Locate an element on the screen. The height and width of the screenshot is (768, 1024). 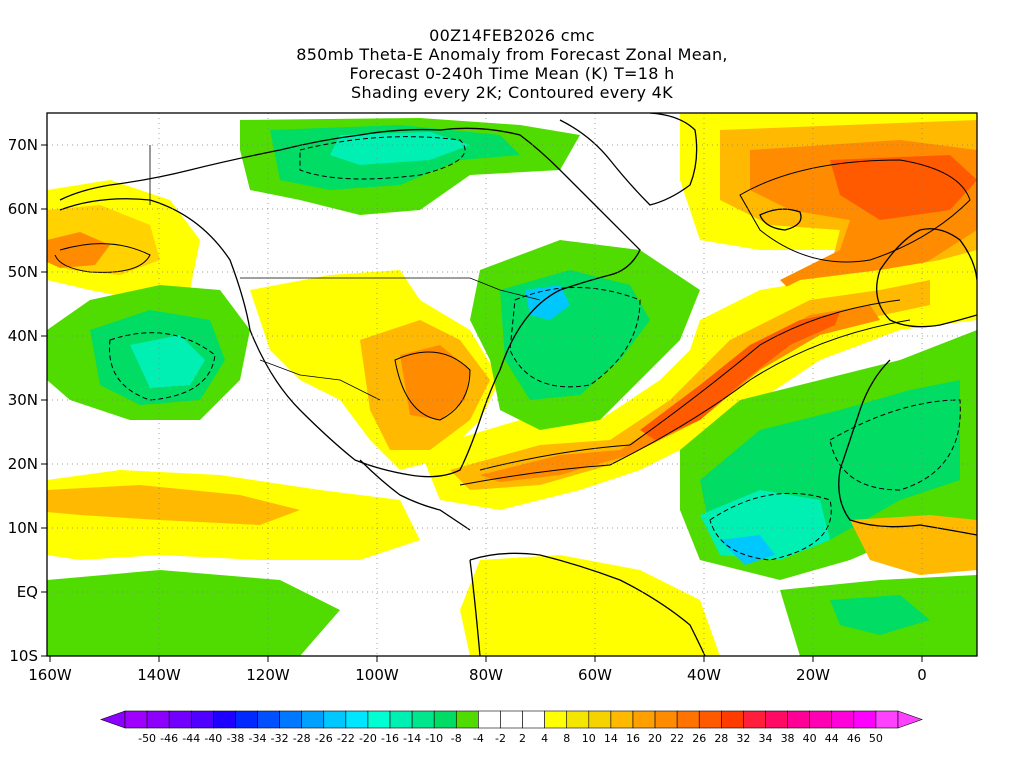
colorbar-label: 34 is located at coordinates (765, 738).